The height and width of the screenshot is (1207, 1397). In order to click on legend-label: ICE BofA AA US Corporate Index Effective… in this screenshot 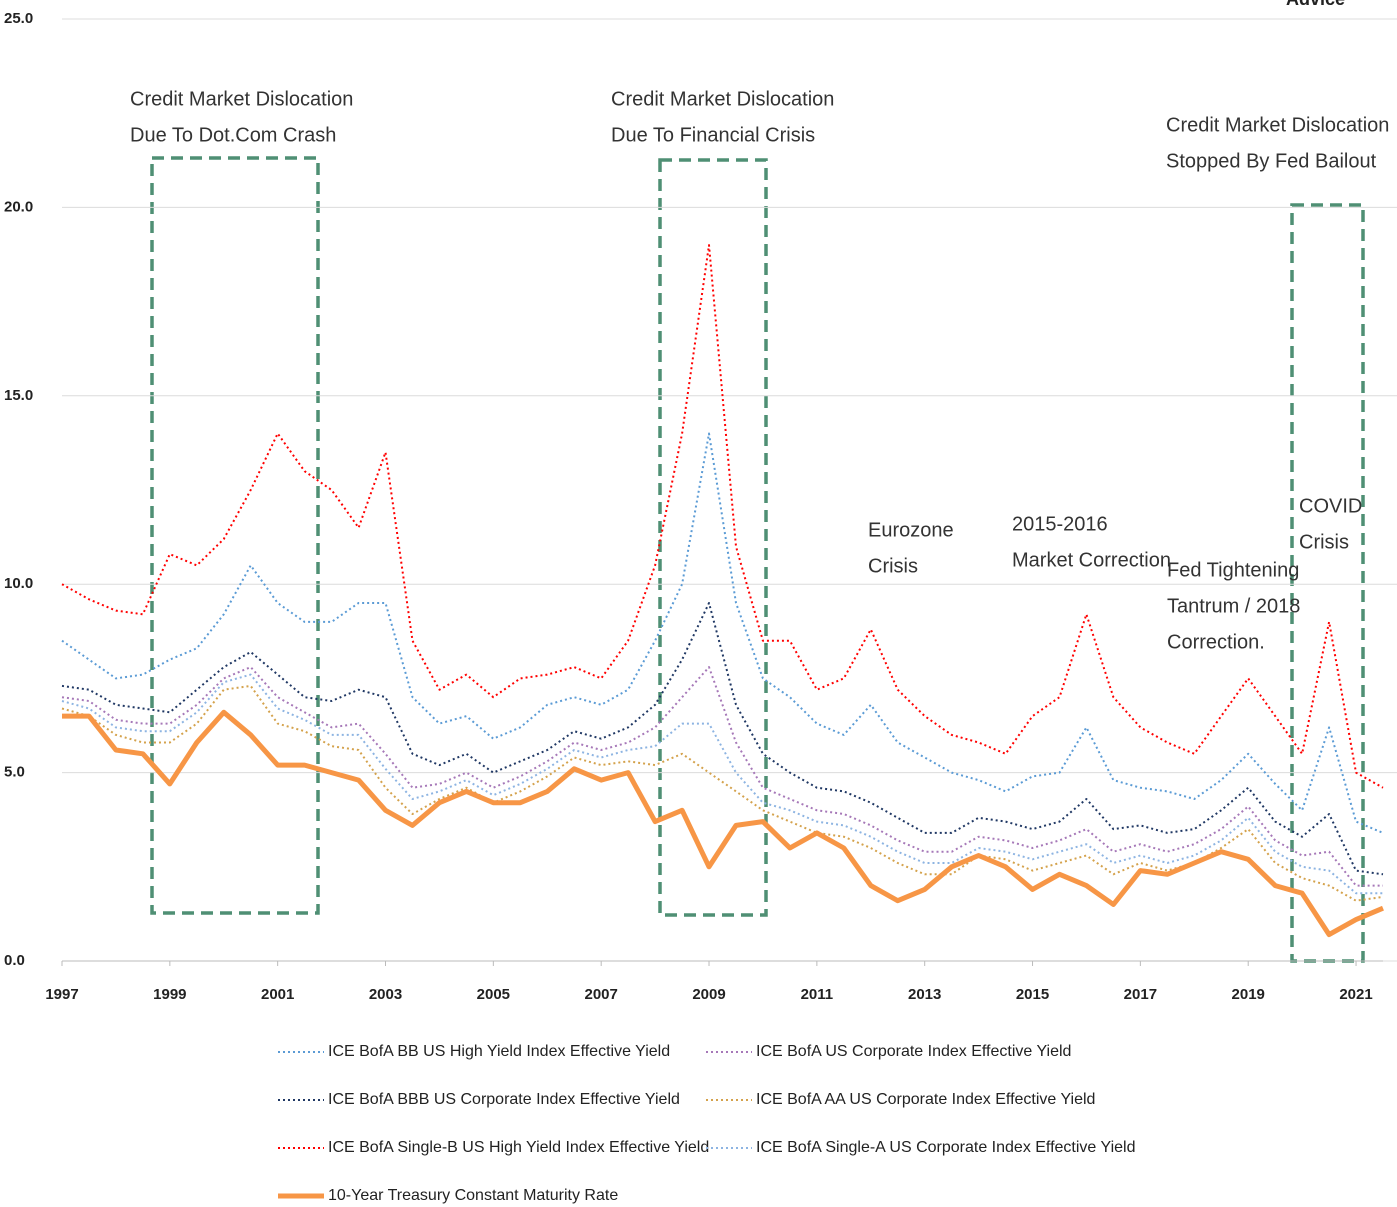, I will do `click(925, 1099)`.